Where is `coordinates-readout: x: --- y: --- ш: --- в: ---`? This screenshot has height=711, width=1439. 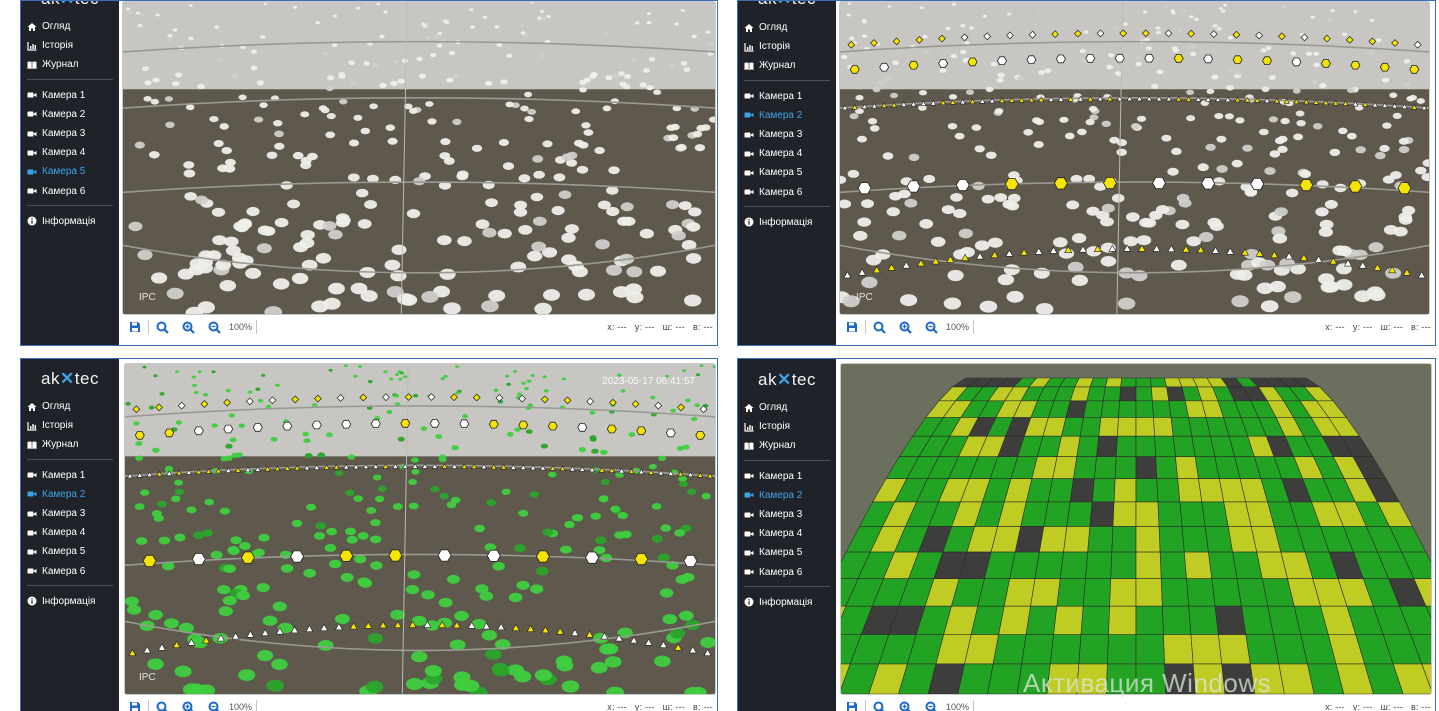
coordinates-readout: x: --- y: --- ш: --- в: --- is located at coordinates (1378, 327).